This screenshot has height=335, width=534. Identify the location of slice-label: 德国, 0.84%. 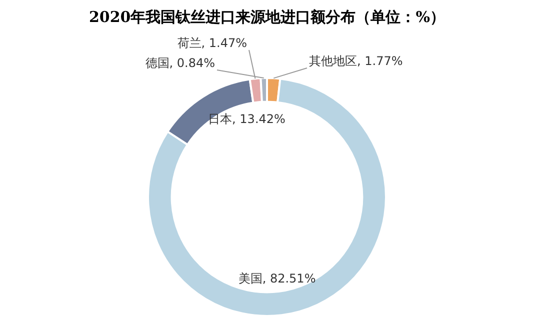
(180, 63).